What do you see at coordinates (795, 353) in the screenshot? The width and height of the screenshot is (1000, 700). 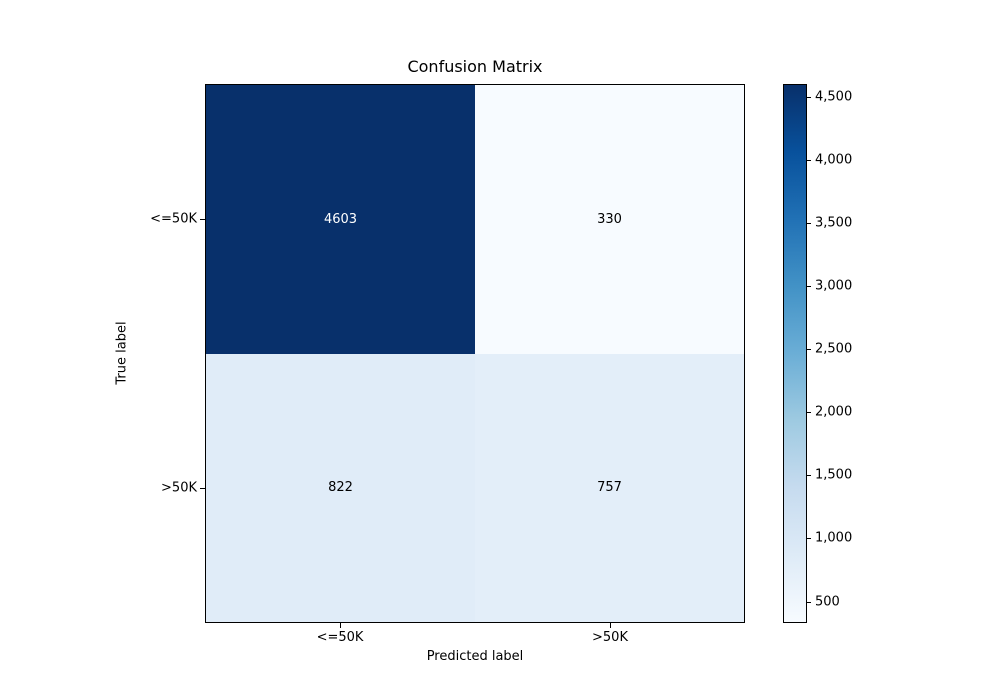 I see `colorbar` at bounding box center [795, 353].